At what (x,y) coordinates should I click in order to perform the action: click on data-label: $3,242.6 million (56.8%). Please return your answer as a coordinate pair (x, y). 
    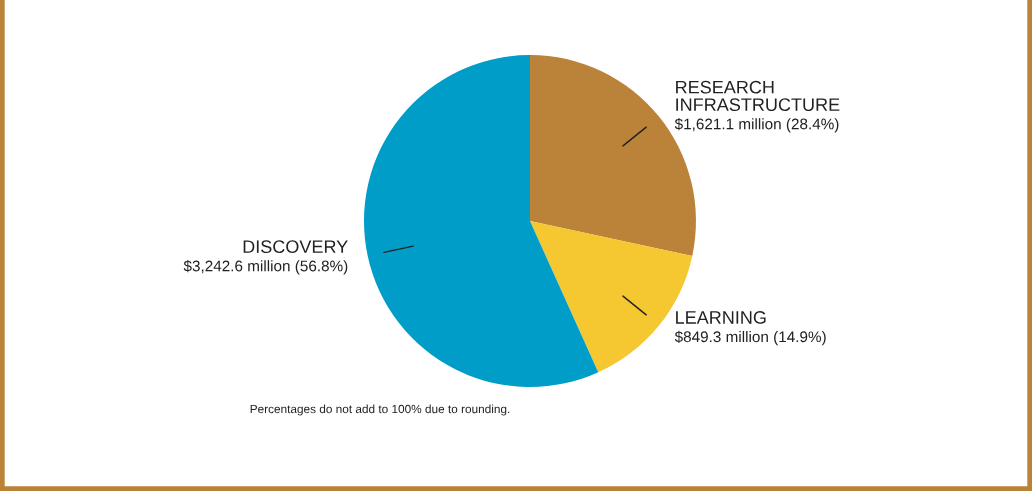
    Looking at the image, I should click on (265, 267).